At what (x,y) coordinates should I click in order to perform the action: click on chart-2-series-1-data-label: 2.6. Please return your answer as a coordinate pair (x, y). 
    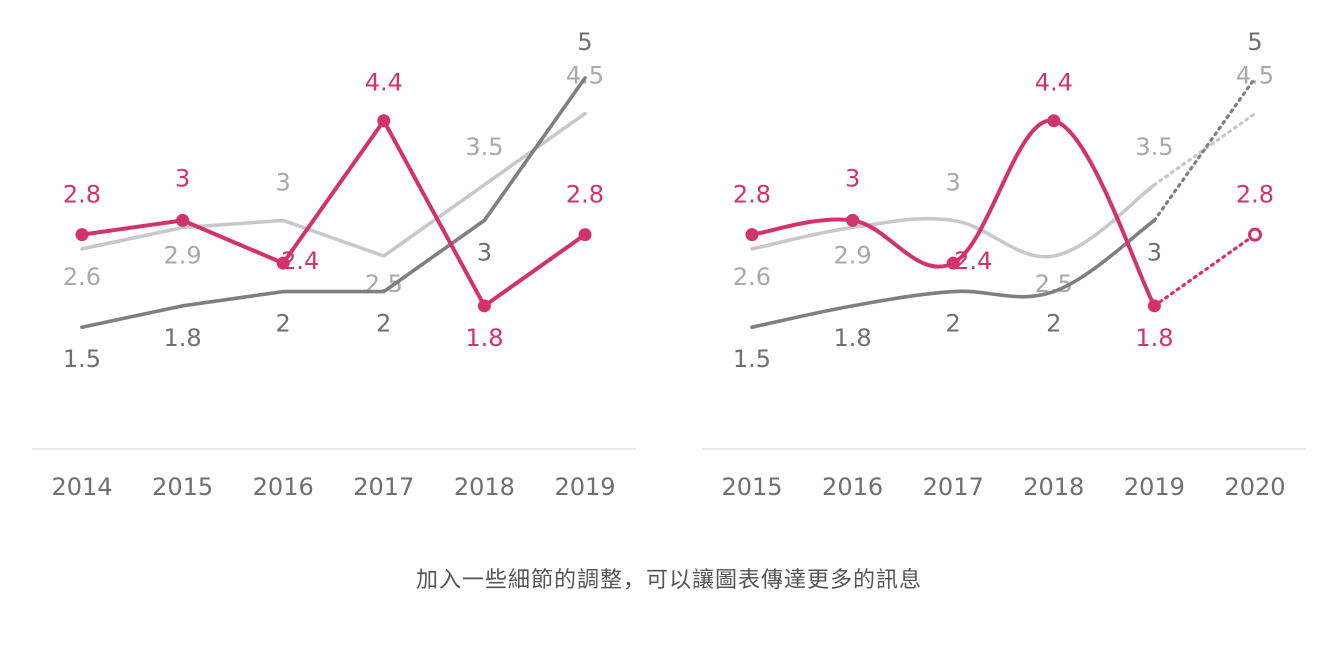
    Looking at the image, I should click on (752, 277).